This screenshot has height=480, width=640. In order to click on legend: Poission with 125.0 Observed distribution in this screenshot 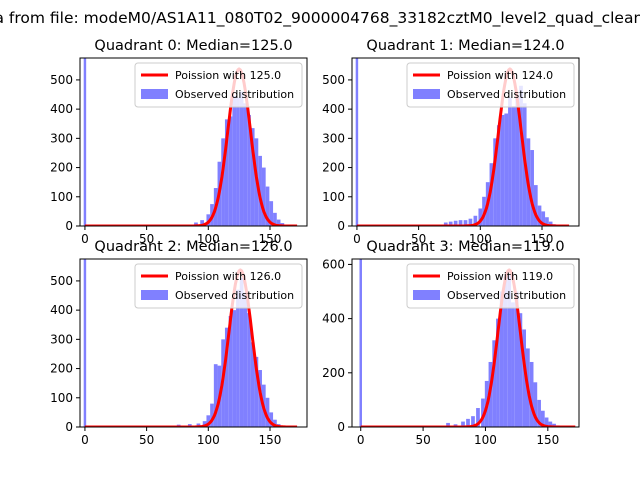, I will do `click(218, 85)`.